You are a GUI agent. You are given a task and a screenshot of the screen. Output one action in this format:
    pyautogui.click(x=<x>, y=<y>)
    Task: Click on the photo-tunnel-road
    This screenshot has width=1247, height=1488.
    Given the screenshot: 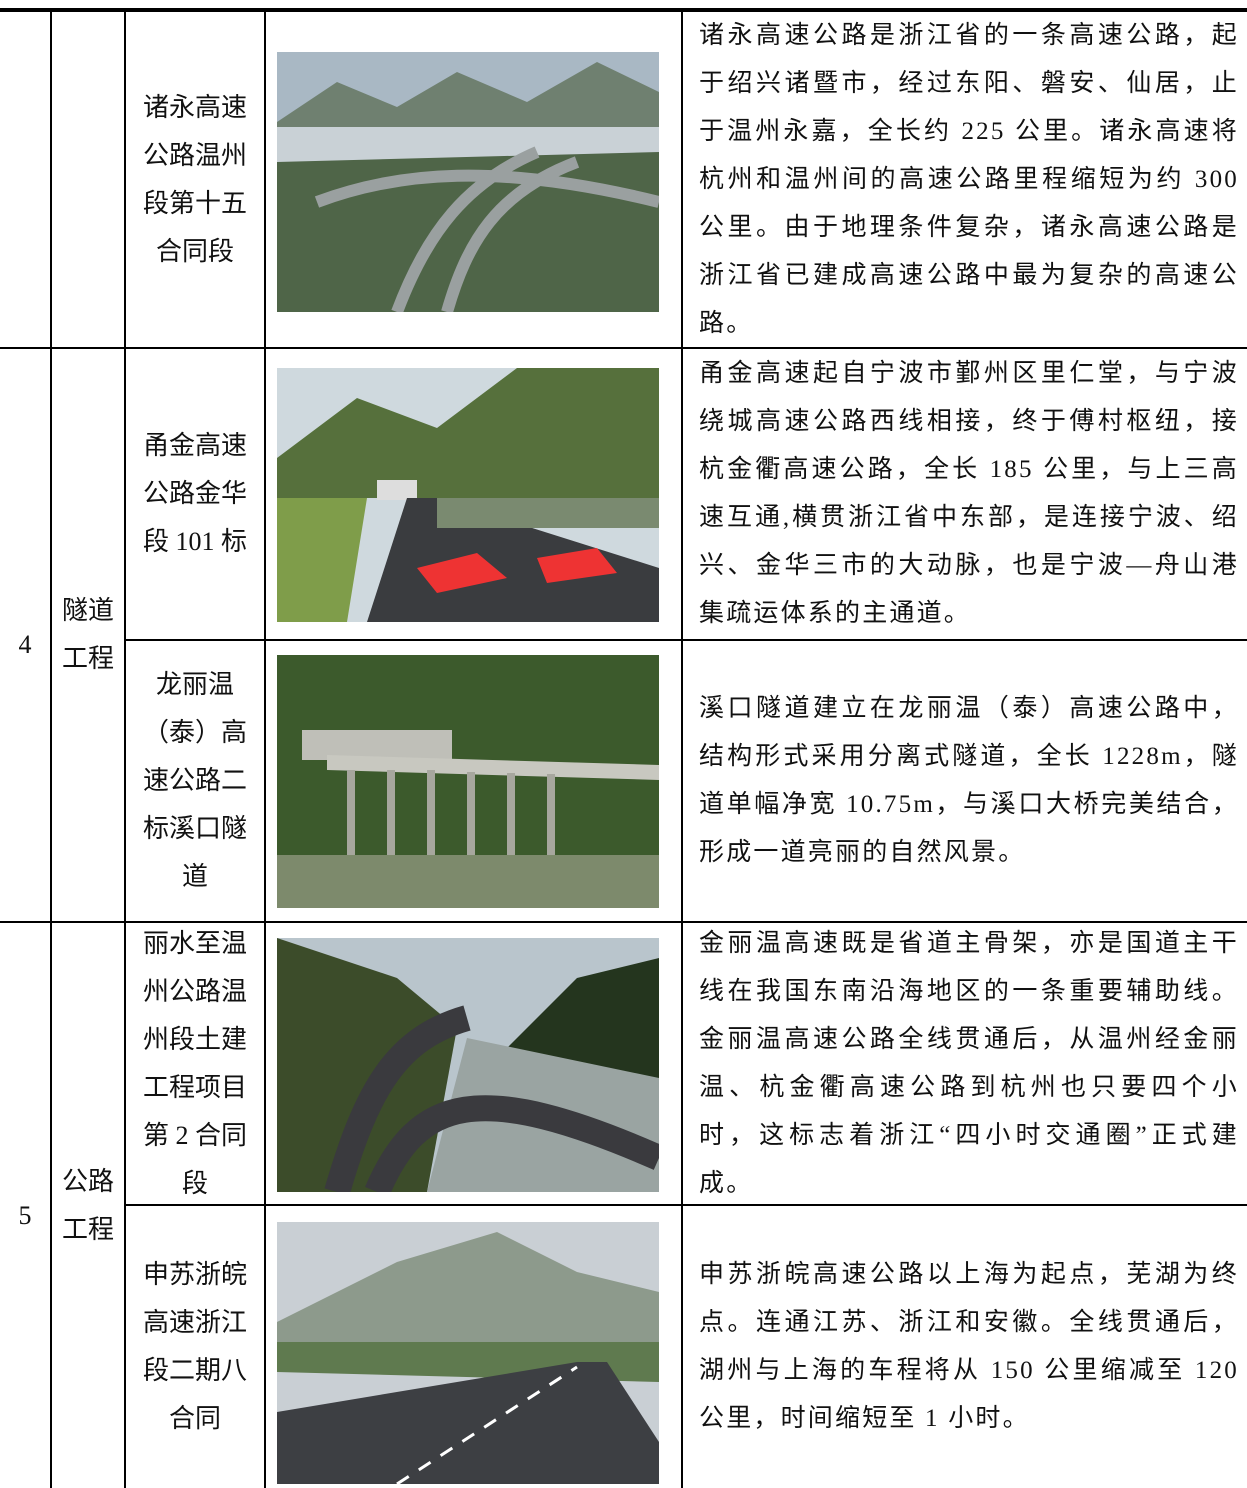 What is the action you would take?
    pyautogui.click(x=468, y=495)
    